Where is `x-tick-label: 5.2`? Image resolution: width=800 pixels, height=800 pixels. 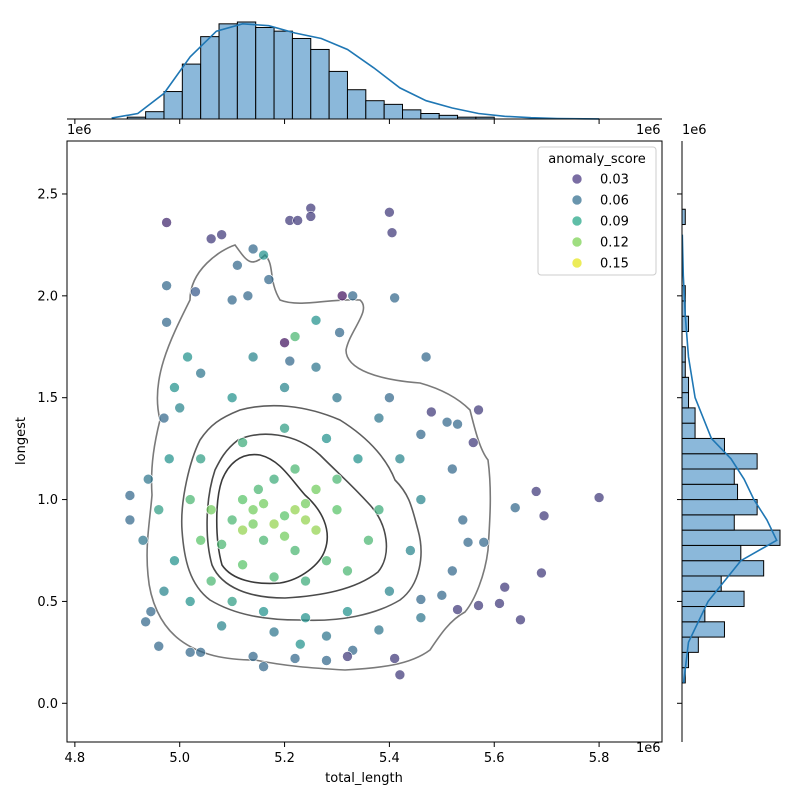
x-tick-label: 5.2 is located at coordinates (284, 758).